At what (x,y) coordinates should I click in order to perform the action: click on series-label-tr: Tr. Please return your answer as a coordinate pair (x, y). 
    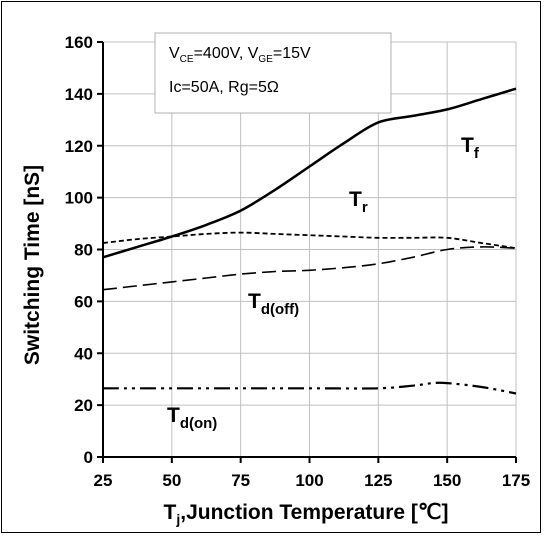
    Looking at the image, I should click on (358, 202).